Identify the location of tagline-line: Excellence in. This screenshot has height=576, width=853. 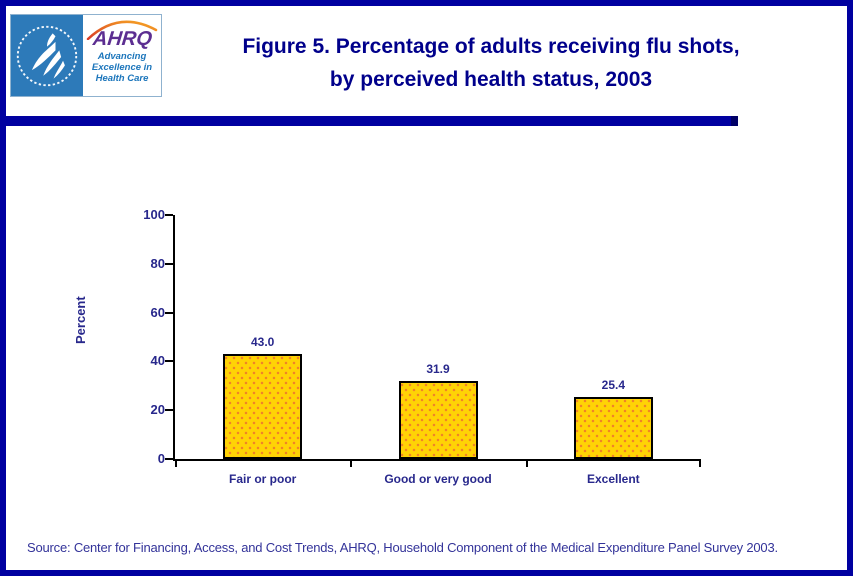
(122, 67).